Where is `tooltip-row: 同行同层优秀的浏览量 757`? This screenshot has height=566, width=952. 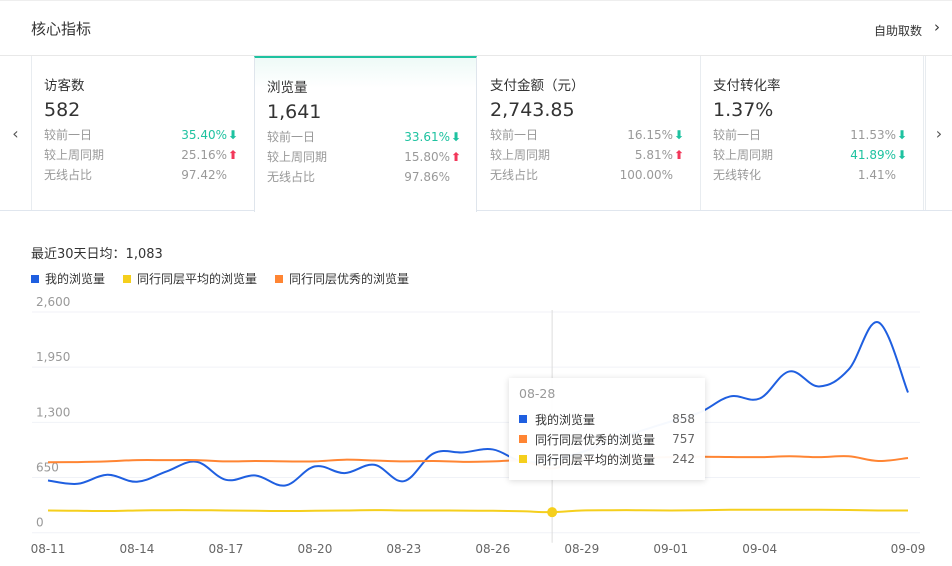
tooltip-row: 同行同层优秀的浏览量 757 is located at coordinates (607, 439).